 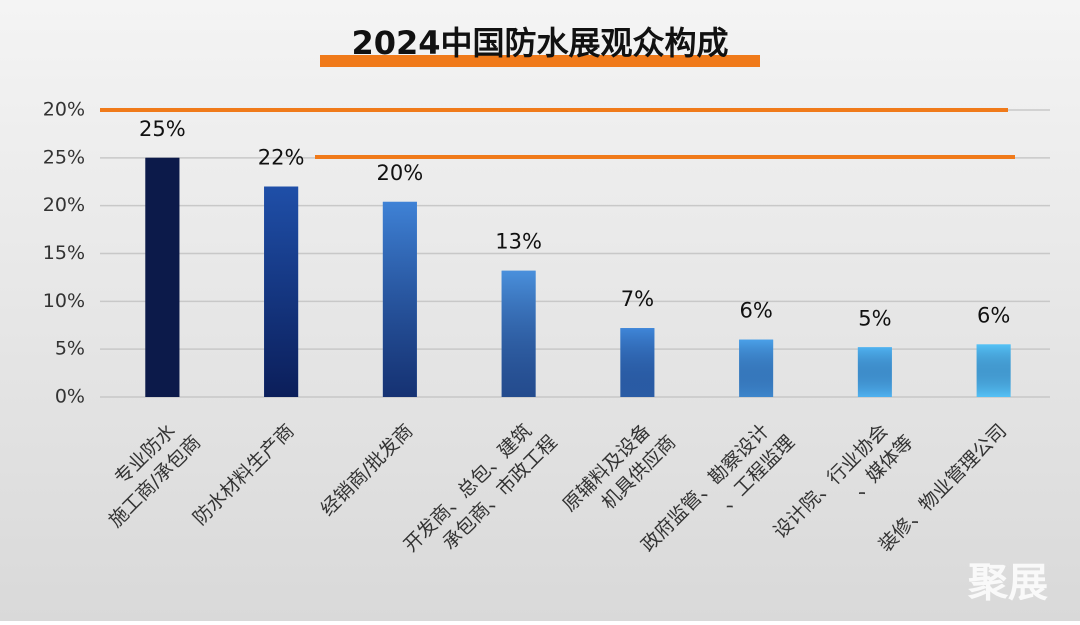 What do you see at coordinates (518, 242) in the screenshot?
I see `data-label: 13%` at bounding box center [518, 242].